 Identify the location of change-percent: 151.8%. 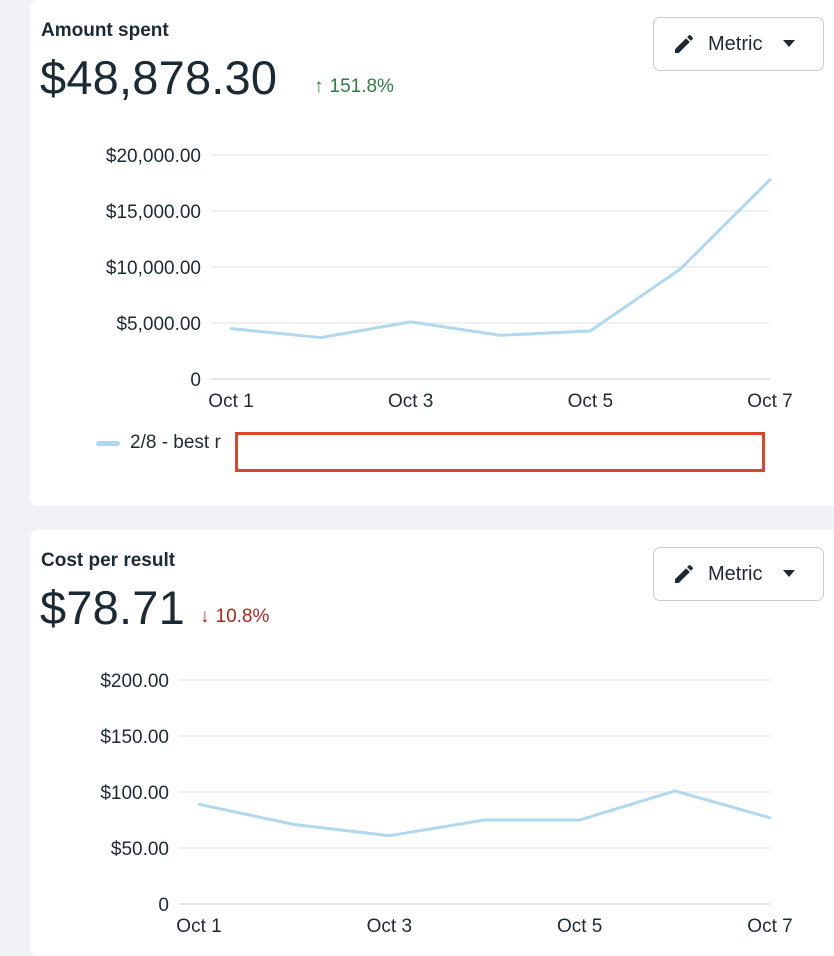
(361, 86).